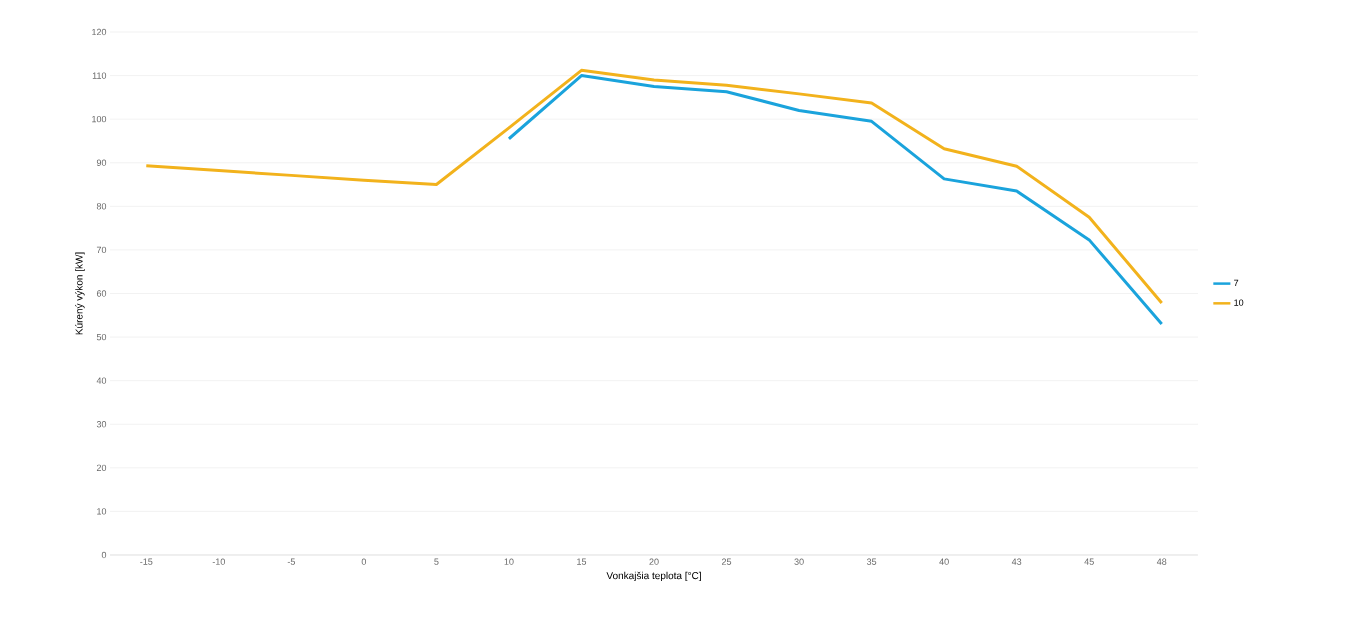 This screenshot has width=1351, height=642. Describe the element at coordinates (101, 337) in the screenshot. I see `y-tick-label: 50` at that location.